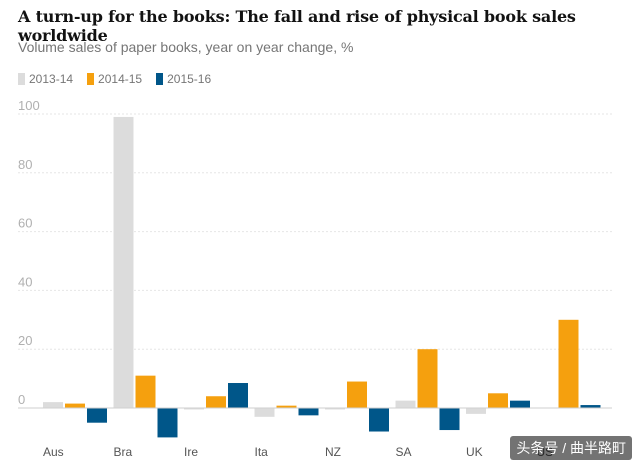 The image size is (640, 466). What do you see at coordinates (333, 452) in the screenshot?
I see `x-tick-label-nz: NZ` at bounding box center [333, 452].